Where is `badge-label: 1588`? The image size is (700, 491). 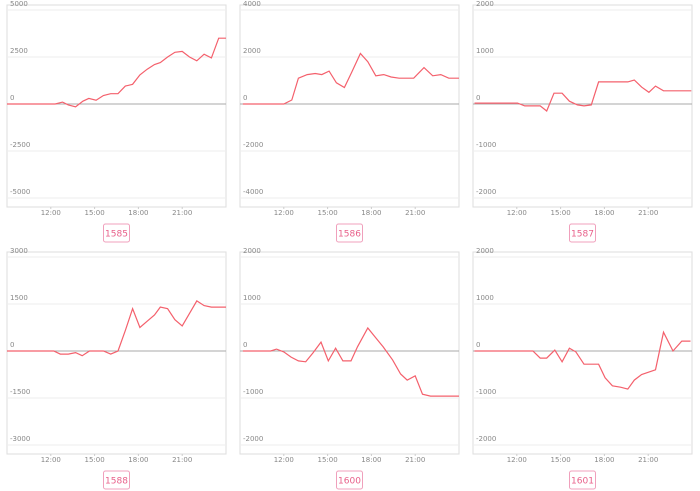
badge-label: 1588 is located at coordinates (116, 482).